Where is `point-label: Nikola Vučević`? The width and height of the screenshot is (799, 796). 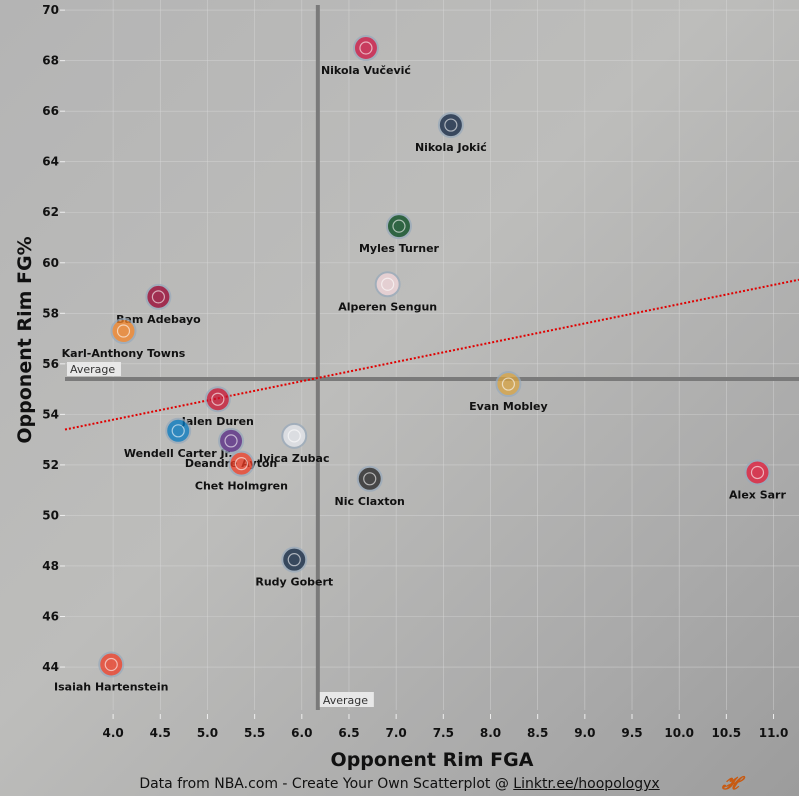 point-label: Nikola Vučević is located at coordinates (366, 70).